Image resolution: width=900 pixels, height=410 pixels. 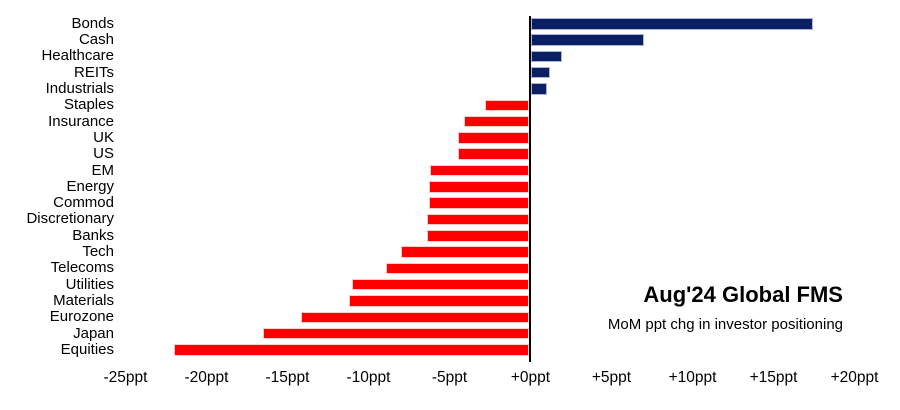 I want to click on x-tick-label: +0ppt, so click(x=530, y=377).